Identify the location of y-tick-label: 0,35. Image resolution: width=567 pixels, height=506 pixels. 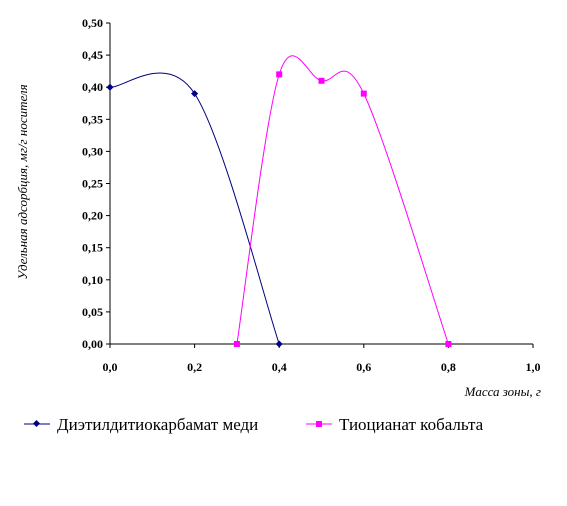
(92, 119).